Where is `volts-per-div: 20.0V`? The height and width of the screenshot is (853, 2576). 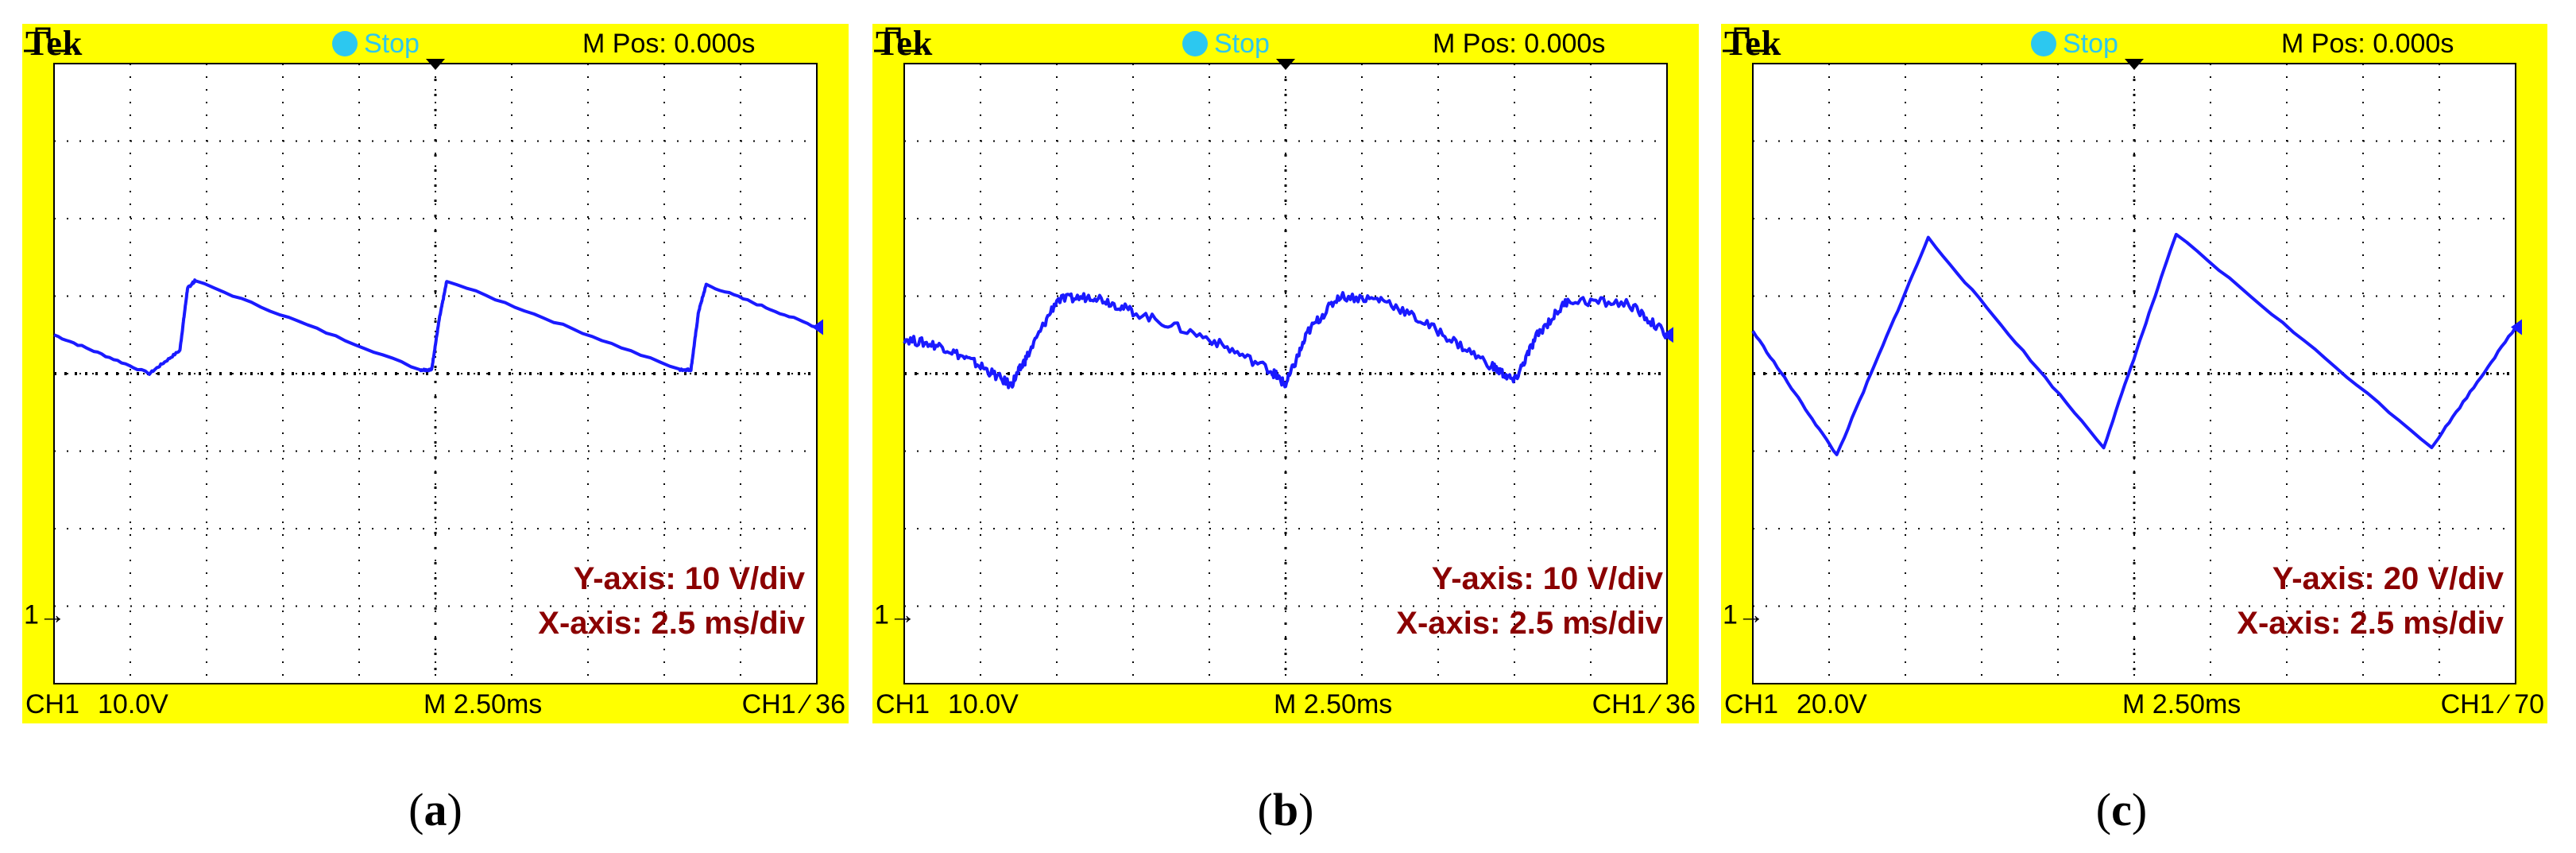
volts-per-div: 20.0V is located at coordinates (1832, 704).